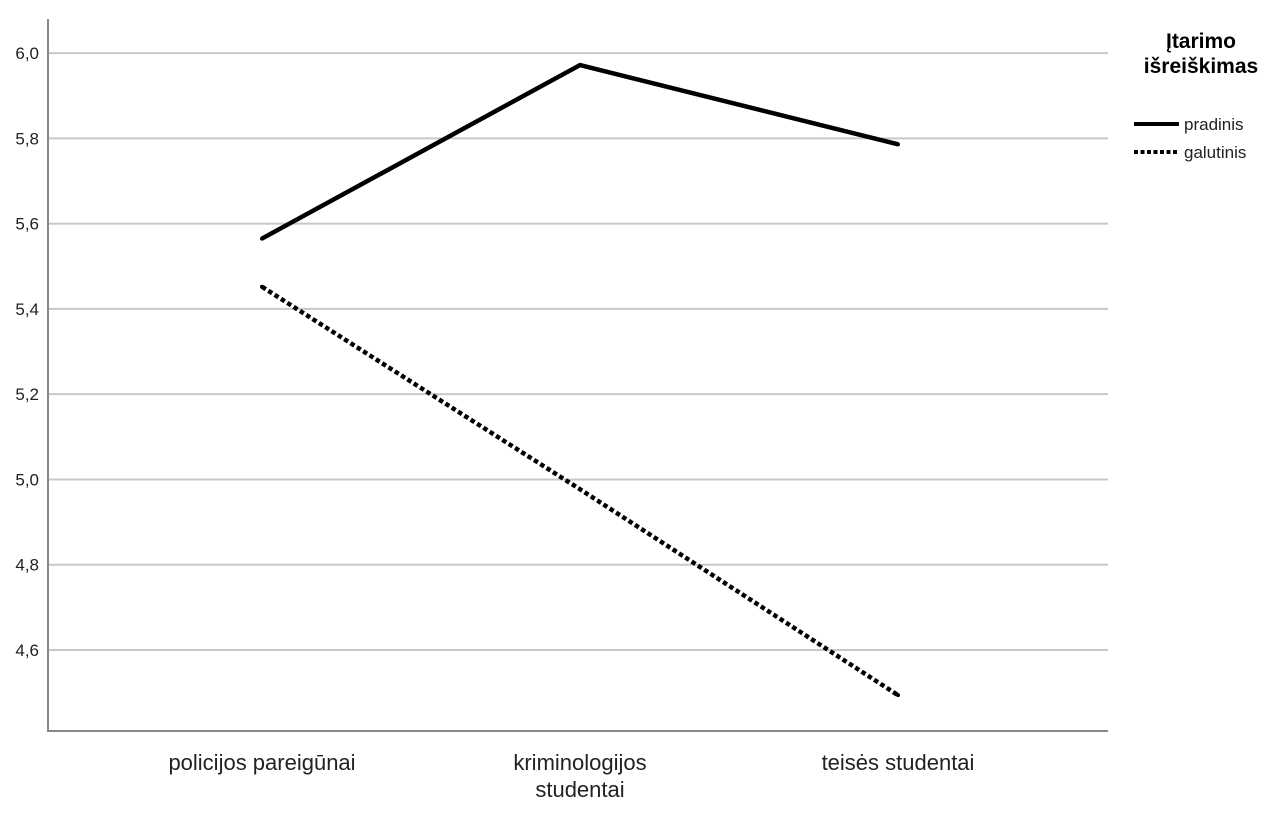 This screenshot has height=821, width=1287. Describe the element at coordinates (27, 53) in the screenshot. I see `y-tick-label: 6,0` at that location.